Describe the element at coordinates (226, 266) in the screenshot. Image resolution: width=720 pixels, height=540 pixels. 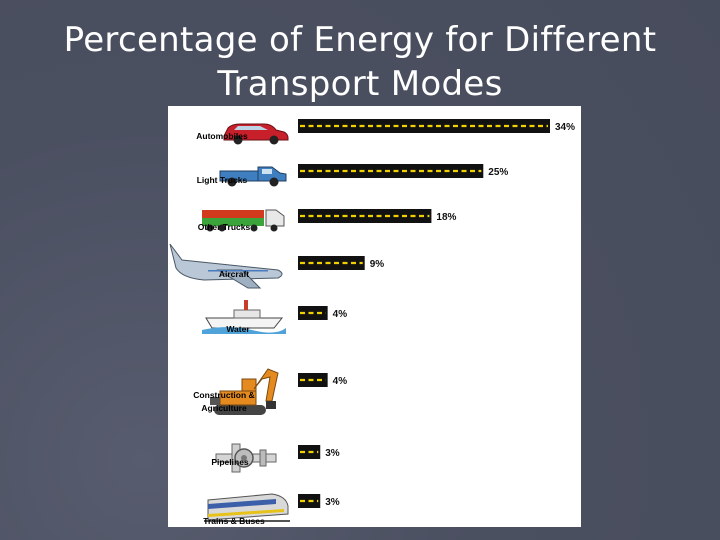
I see `airplane-icon` at that location.